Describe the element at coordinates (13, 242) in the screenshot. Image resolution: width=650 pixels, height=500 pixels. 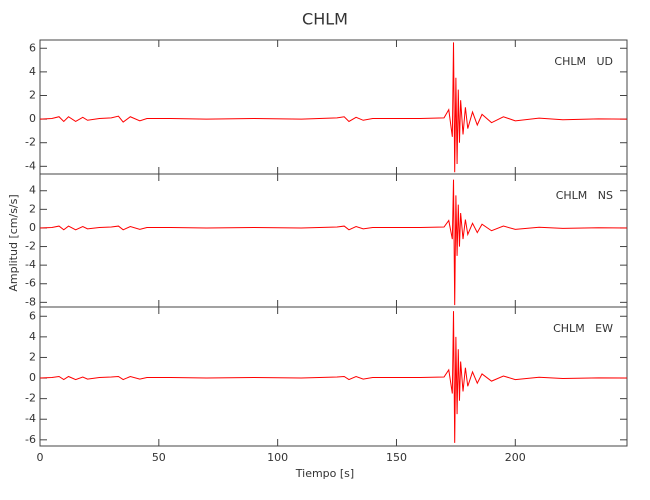
I see `y-axis-label: Amplitud [cm/s/s]` at that location.